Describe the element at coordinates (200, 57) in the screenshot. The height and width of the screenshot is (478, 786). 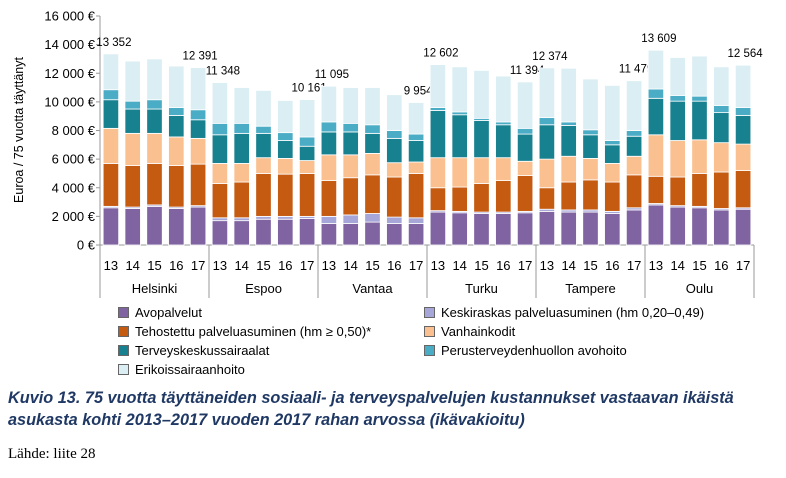
I see `data-label-total: 12 391` at that location.